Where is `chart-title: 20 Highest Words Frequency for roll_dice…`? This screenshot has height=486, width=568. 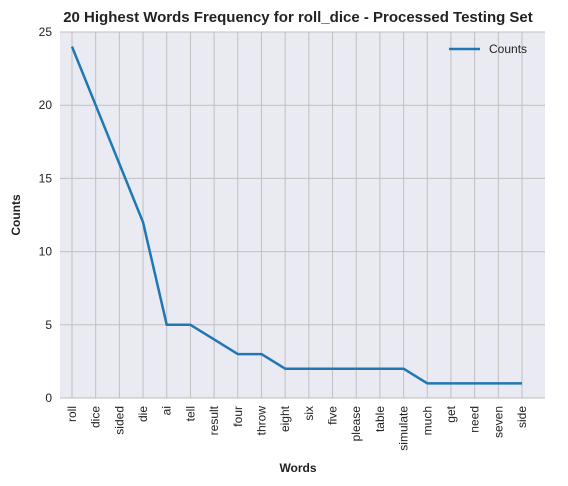
chart-title: 20 Highest Words Frequency for roll_dice… is located at coordinates (298, 17).